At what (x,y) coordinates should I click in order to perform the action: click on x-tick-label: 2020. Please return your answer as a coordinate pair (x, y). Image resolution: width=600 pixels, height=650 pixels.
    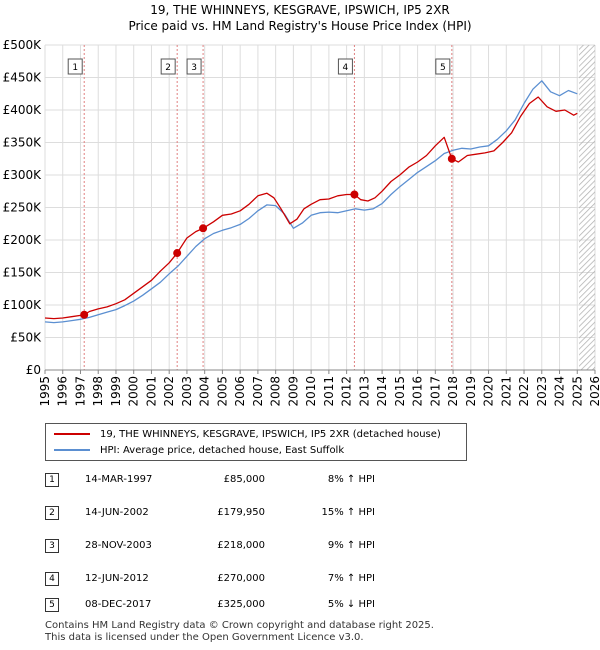
    Looking at the image, I should click on (489, 391).